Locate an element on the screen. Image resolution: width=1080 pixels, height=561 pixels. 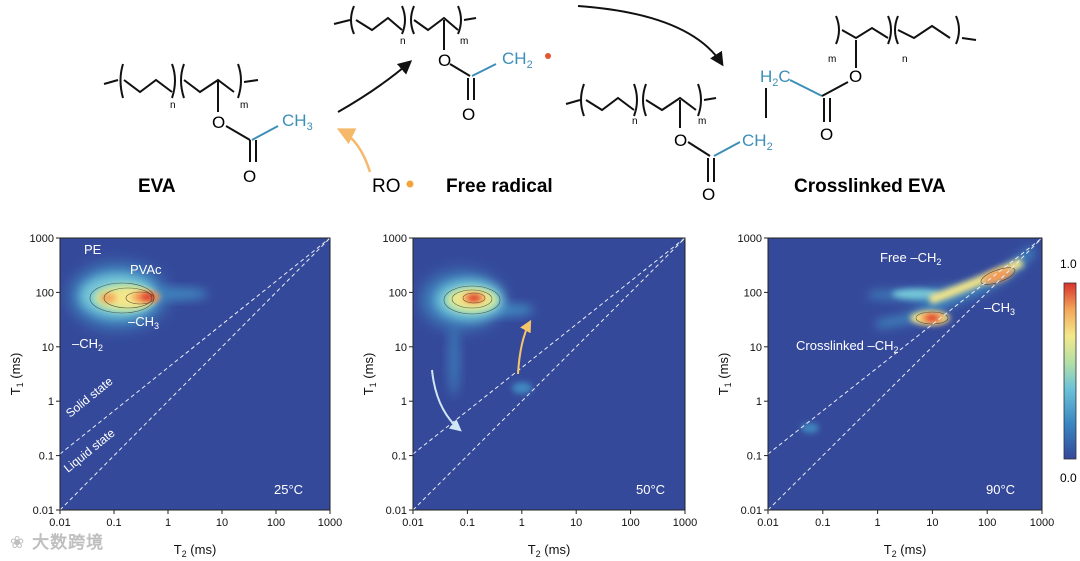
heatmap-25c is located at coordinates (195, 374).